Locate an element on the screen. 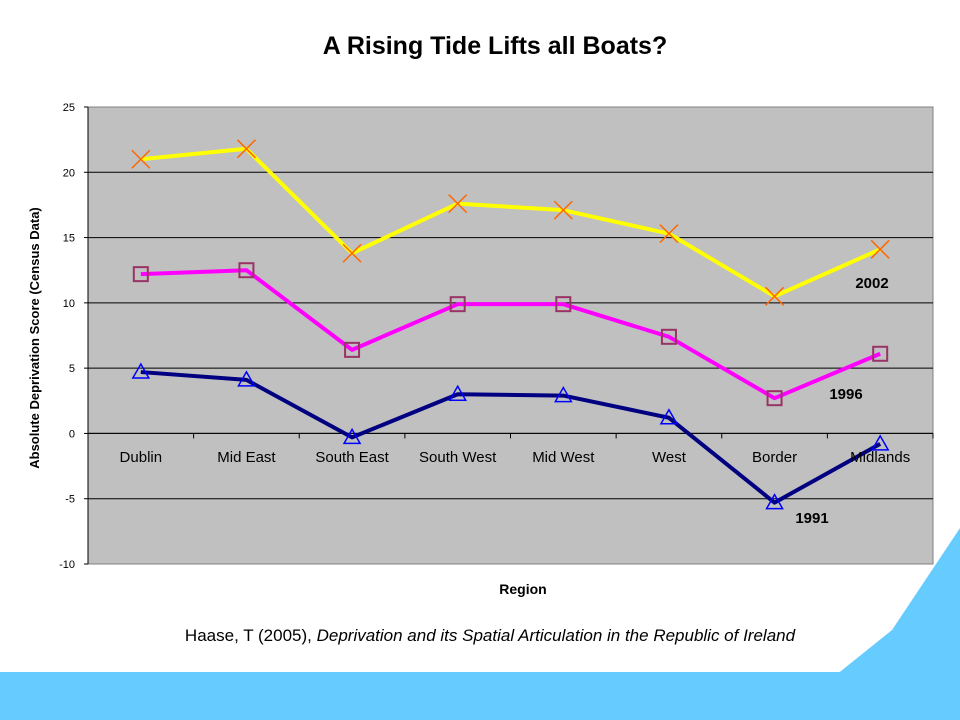 This screenshot has width=960, height=720. series-label-1996: 1996 is located at coordinates (845, 394).